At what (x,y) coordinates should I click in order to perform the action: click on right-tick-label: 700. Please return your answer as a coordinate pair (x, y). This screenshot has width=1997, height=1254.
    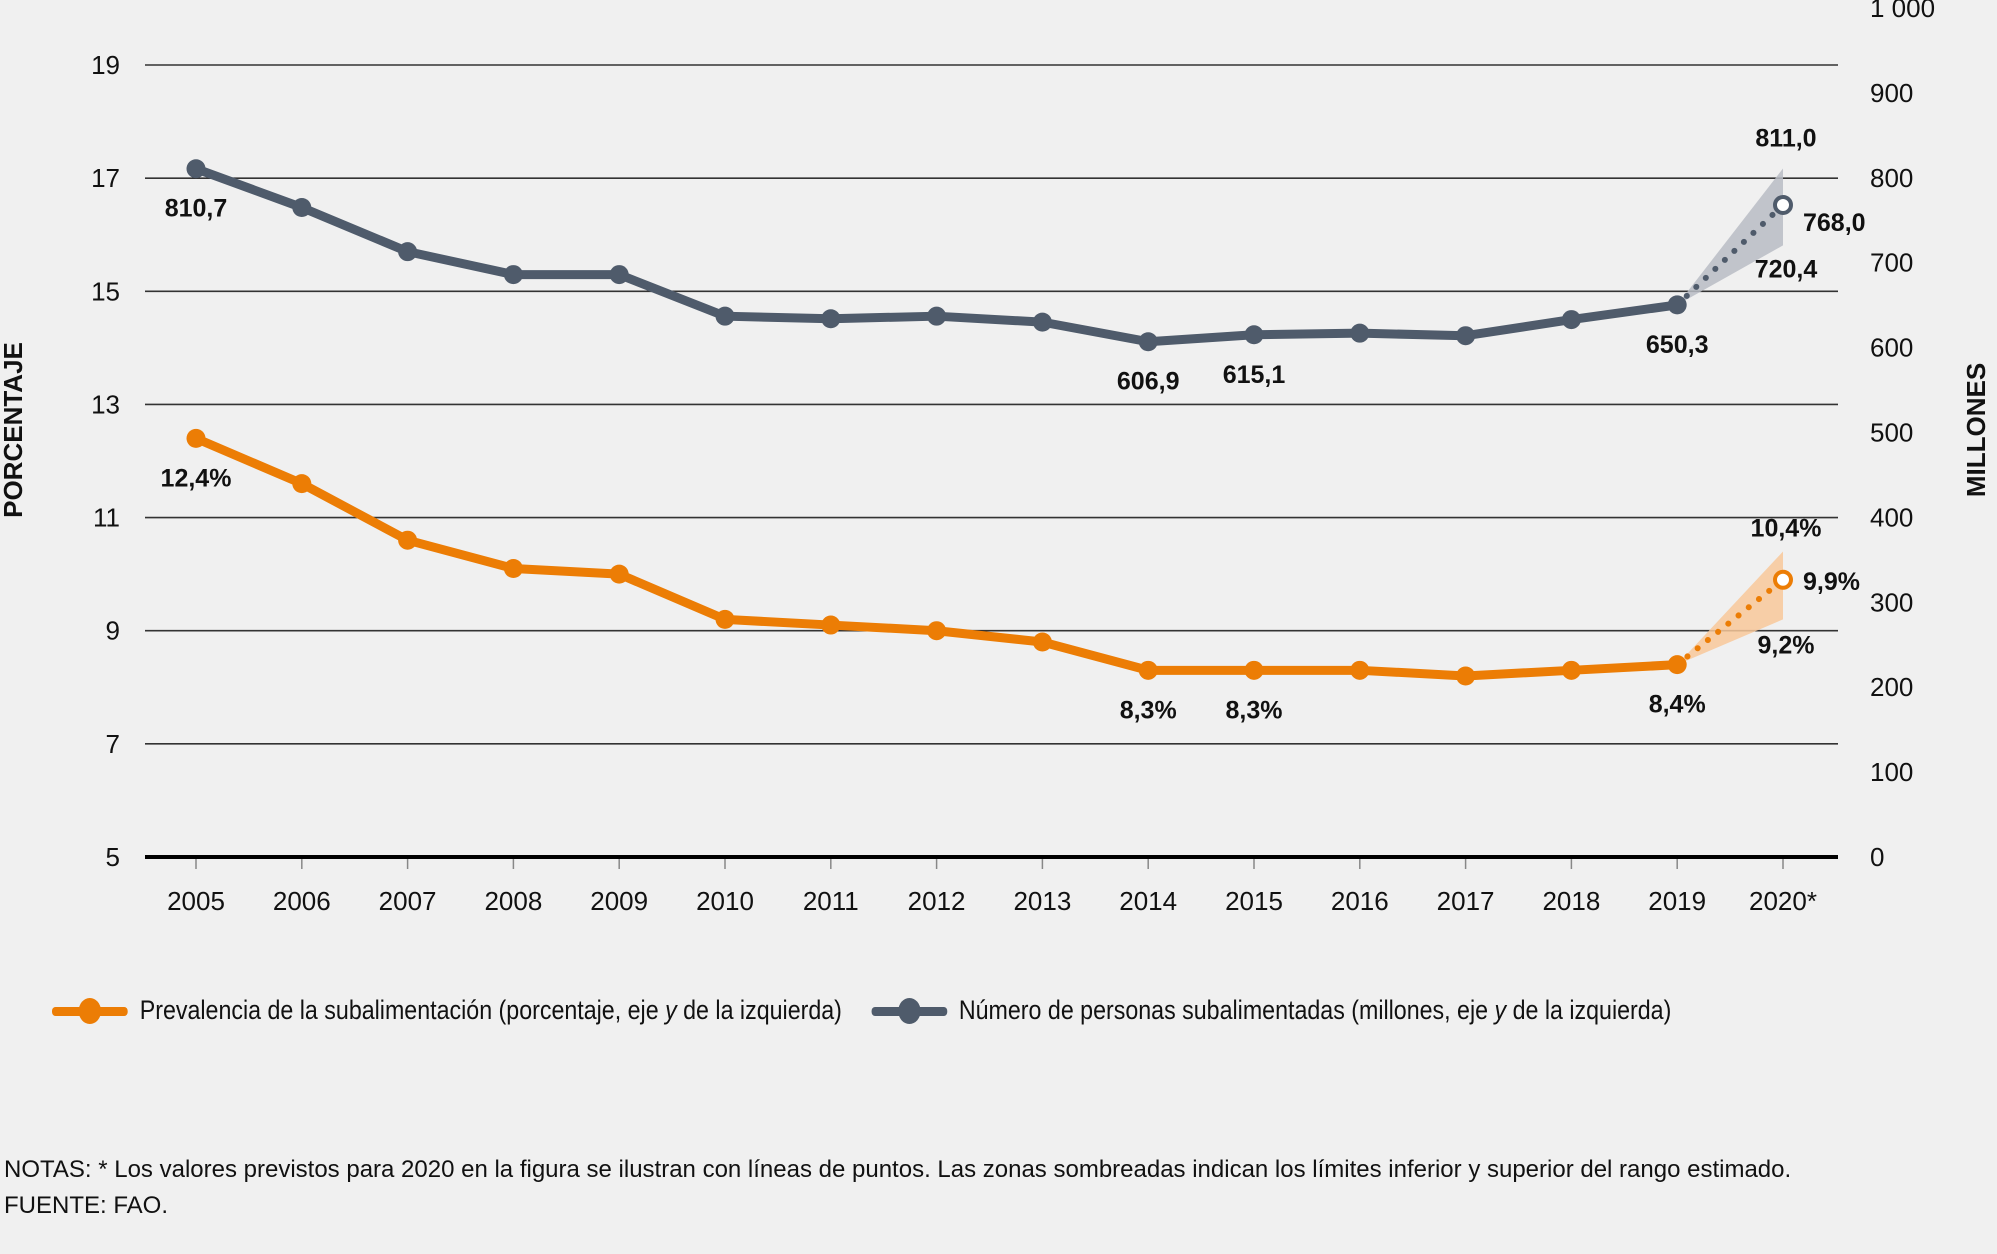
    Looking at the image, I should click on (1891, 263).